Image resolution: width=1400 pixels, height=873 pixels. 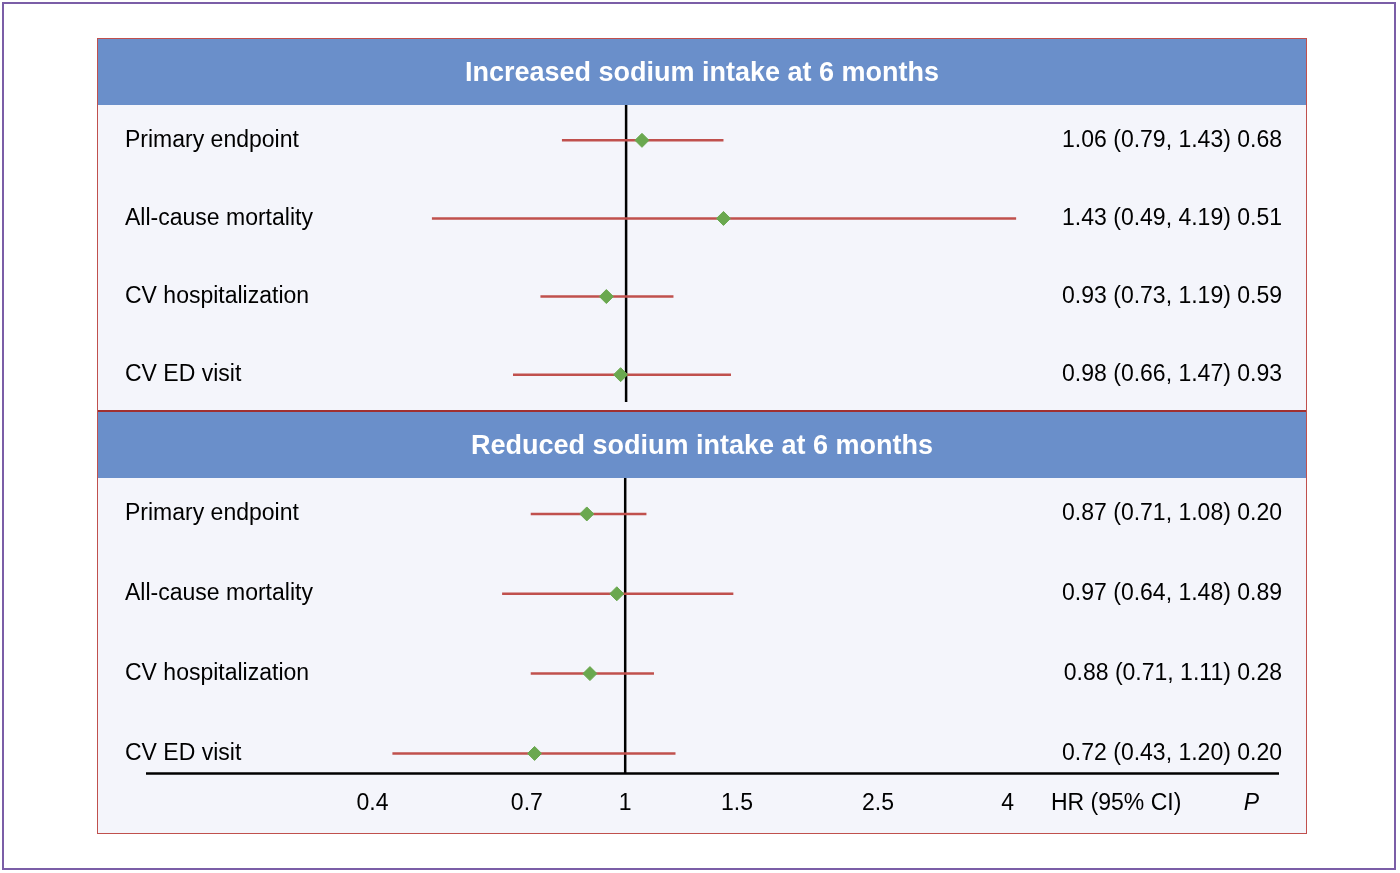 What do you see at coordinates (737, 801) in the screenshot?
I see `x-tick-label: 1.5` at bounding box center [737, 801].